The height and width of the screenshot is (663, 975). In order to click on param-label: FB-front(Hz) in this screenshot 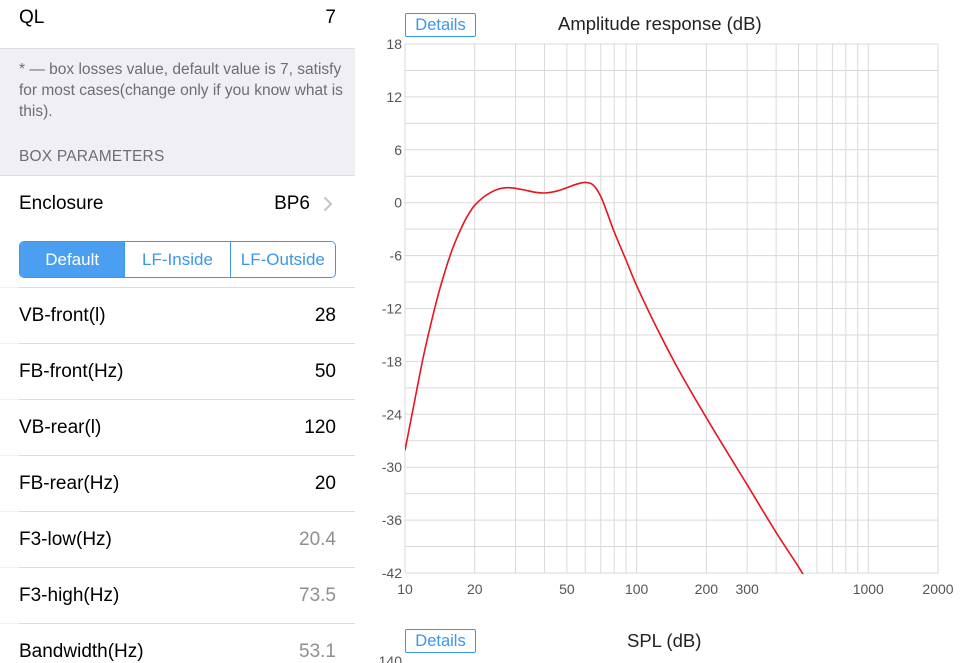, I will do `click(71, 371)`.